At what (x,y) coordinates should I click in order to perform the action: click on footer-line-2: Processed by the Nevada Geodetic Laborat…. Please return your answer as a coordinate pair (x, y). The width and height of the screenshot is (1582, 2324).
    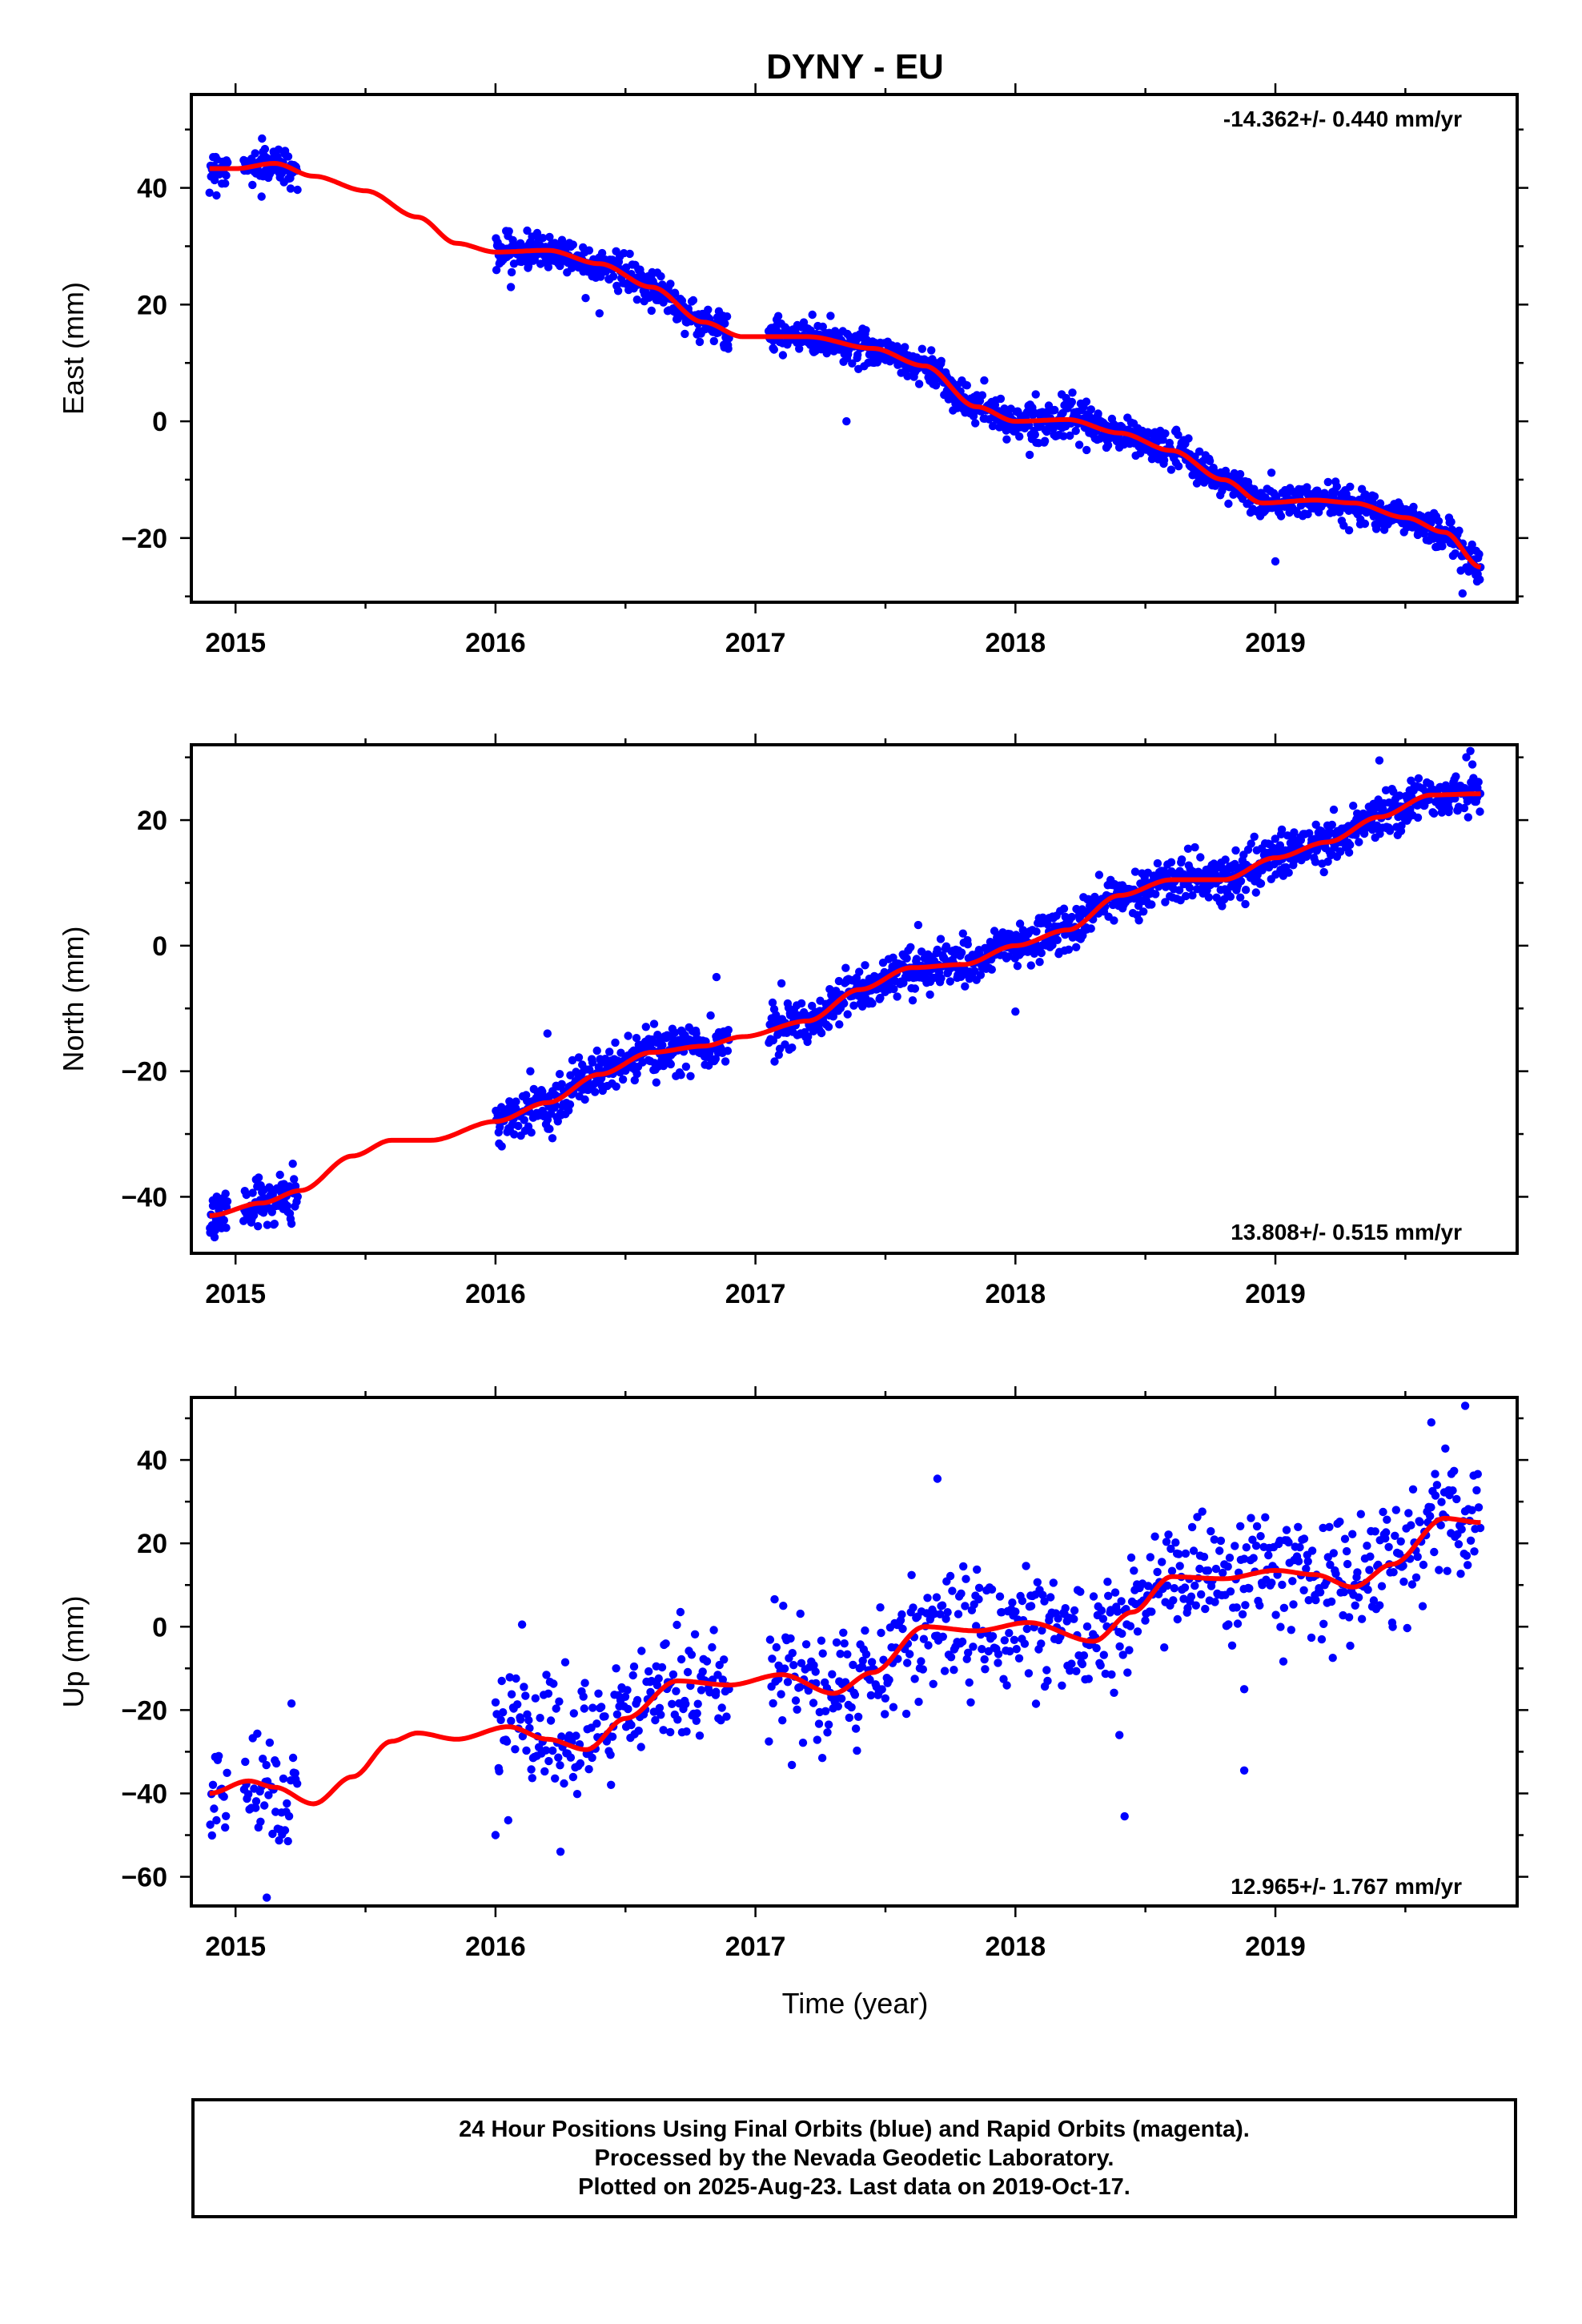
    Looking at the image, I should click on (854, 2158).